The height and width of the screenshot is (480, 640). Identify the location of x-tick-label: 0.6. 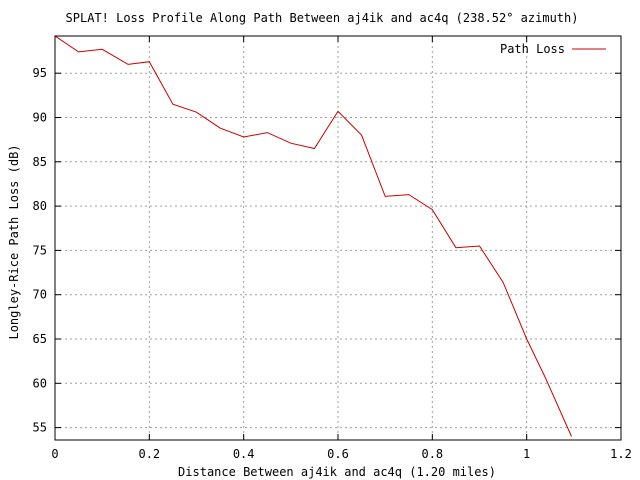
(338, 454).